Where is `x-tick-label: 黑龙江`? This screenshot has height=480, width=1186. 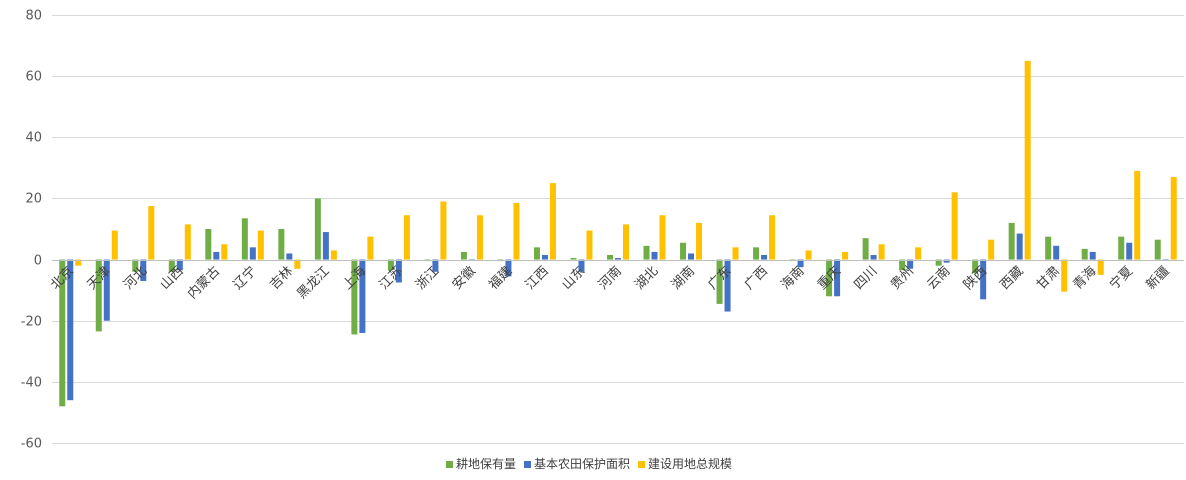 x-tick-label: 黑龙江 is located at coordinates (314, 283).